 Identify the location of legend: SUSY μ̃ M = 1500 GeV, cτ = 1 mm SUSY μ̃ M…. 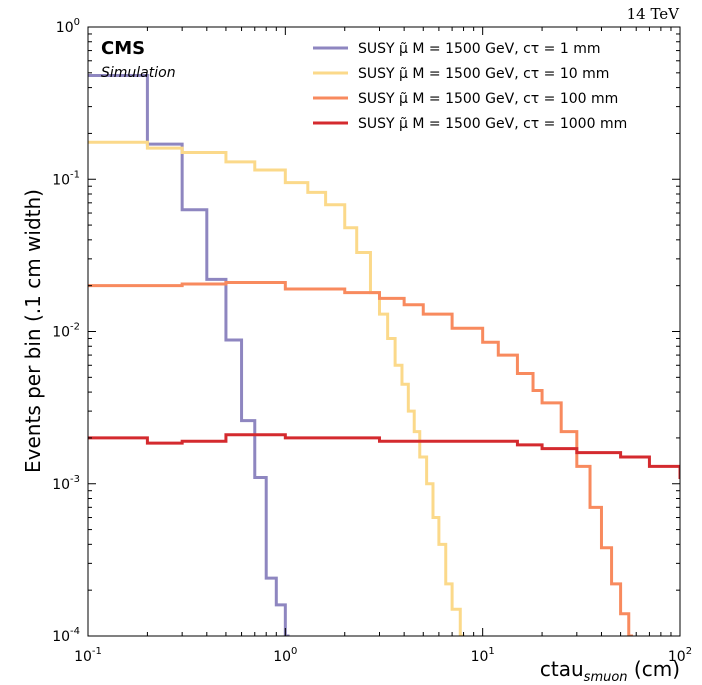
(470, 86).